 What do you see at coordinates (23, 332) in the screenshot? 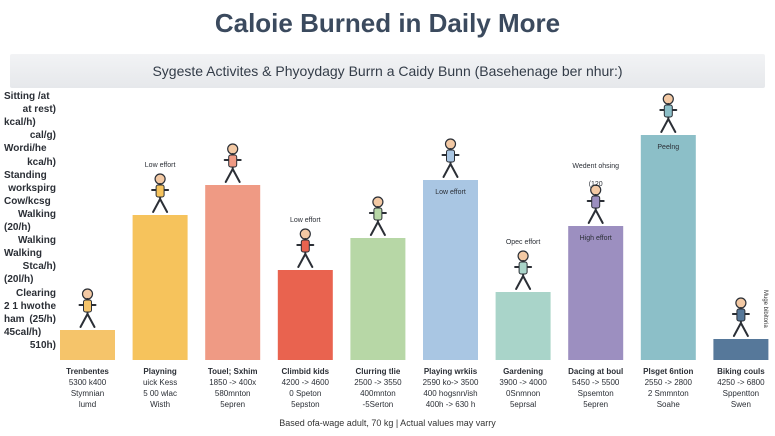
I see `y-label: 45cal/h)` at bounding box center [23, 332].